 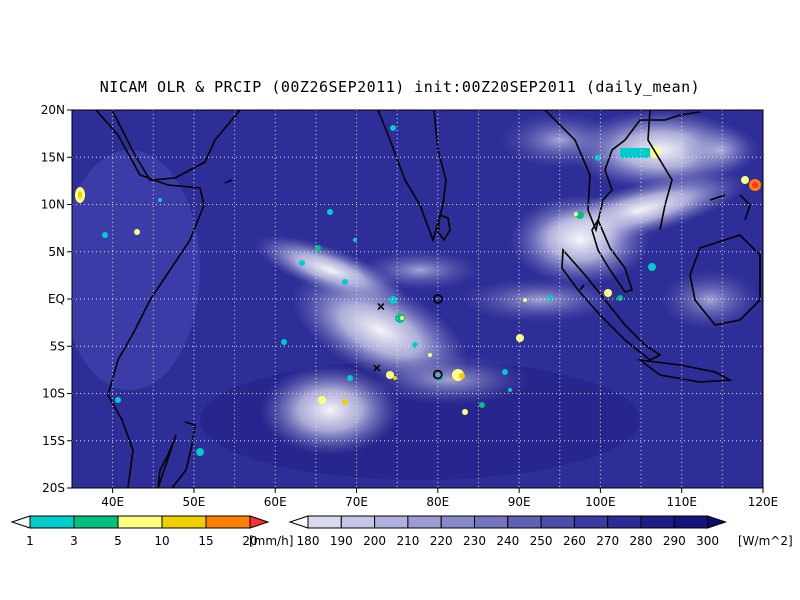 I want to click on olr-legend-label: 290, so click(x=674, y=541).